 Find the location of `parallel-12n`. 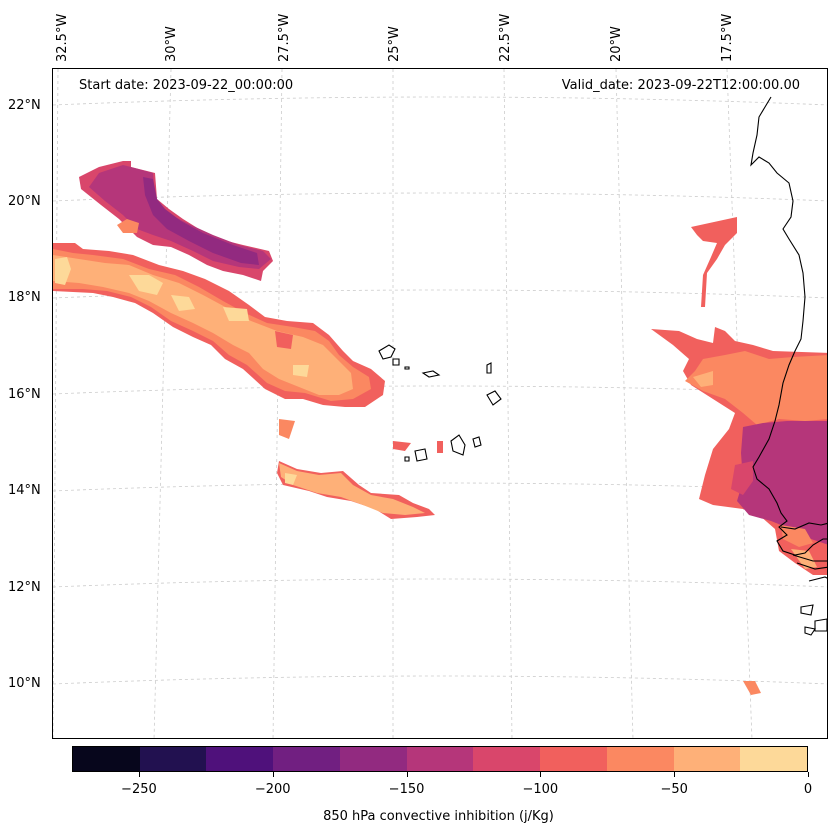

parallel-12n is located at coordinates (440, 583).